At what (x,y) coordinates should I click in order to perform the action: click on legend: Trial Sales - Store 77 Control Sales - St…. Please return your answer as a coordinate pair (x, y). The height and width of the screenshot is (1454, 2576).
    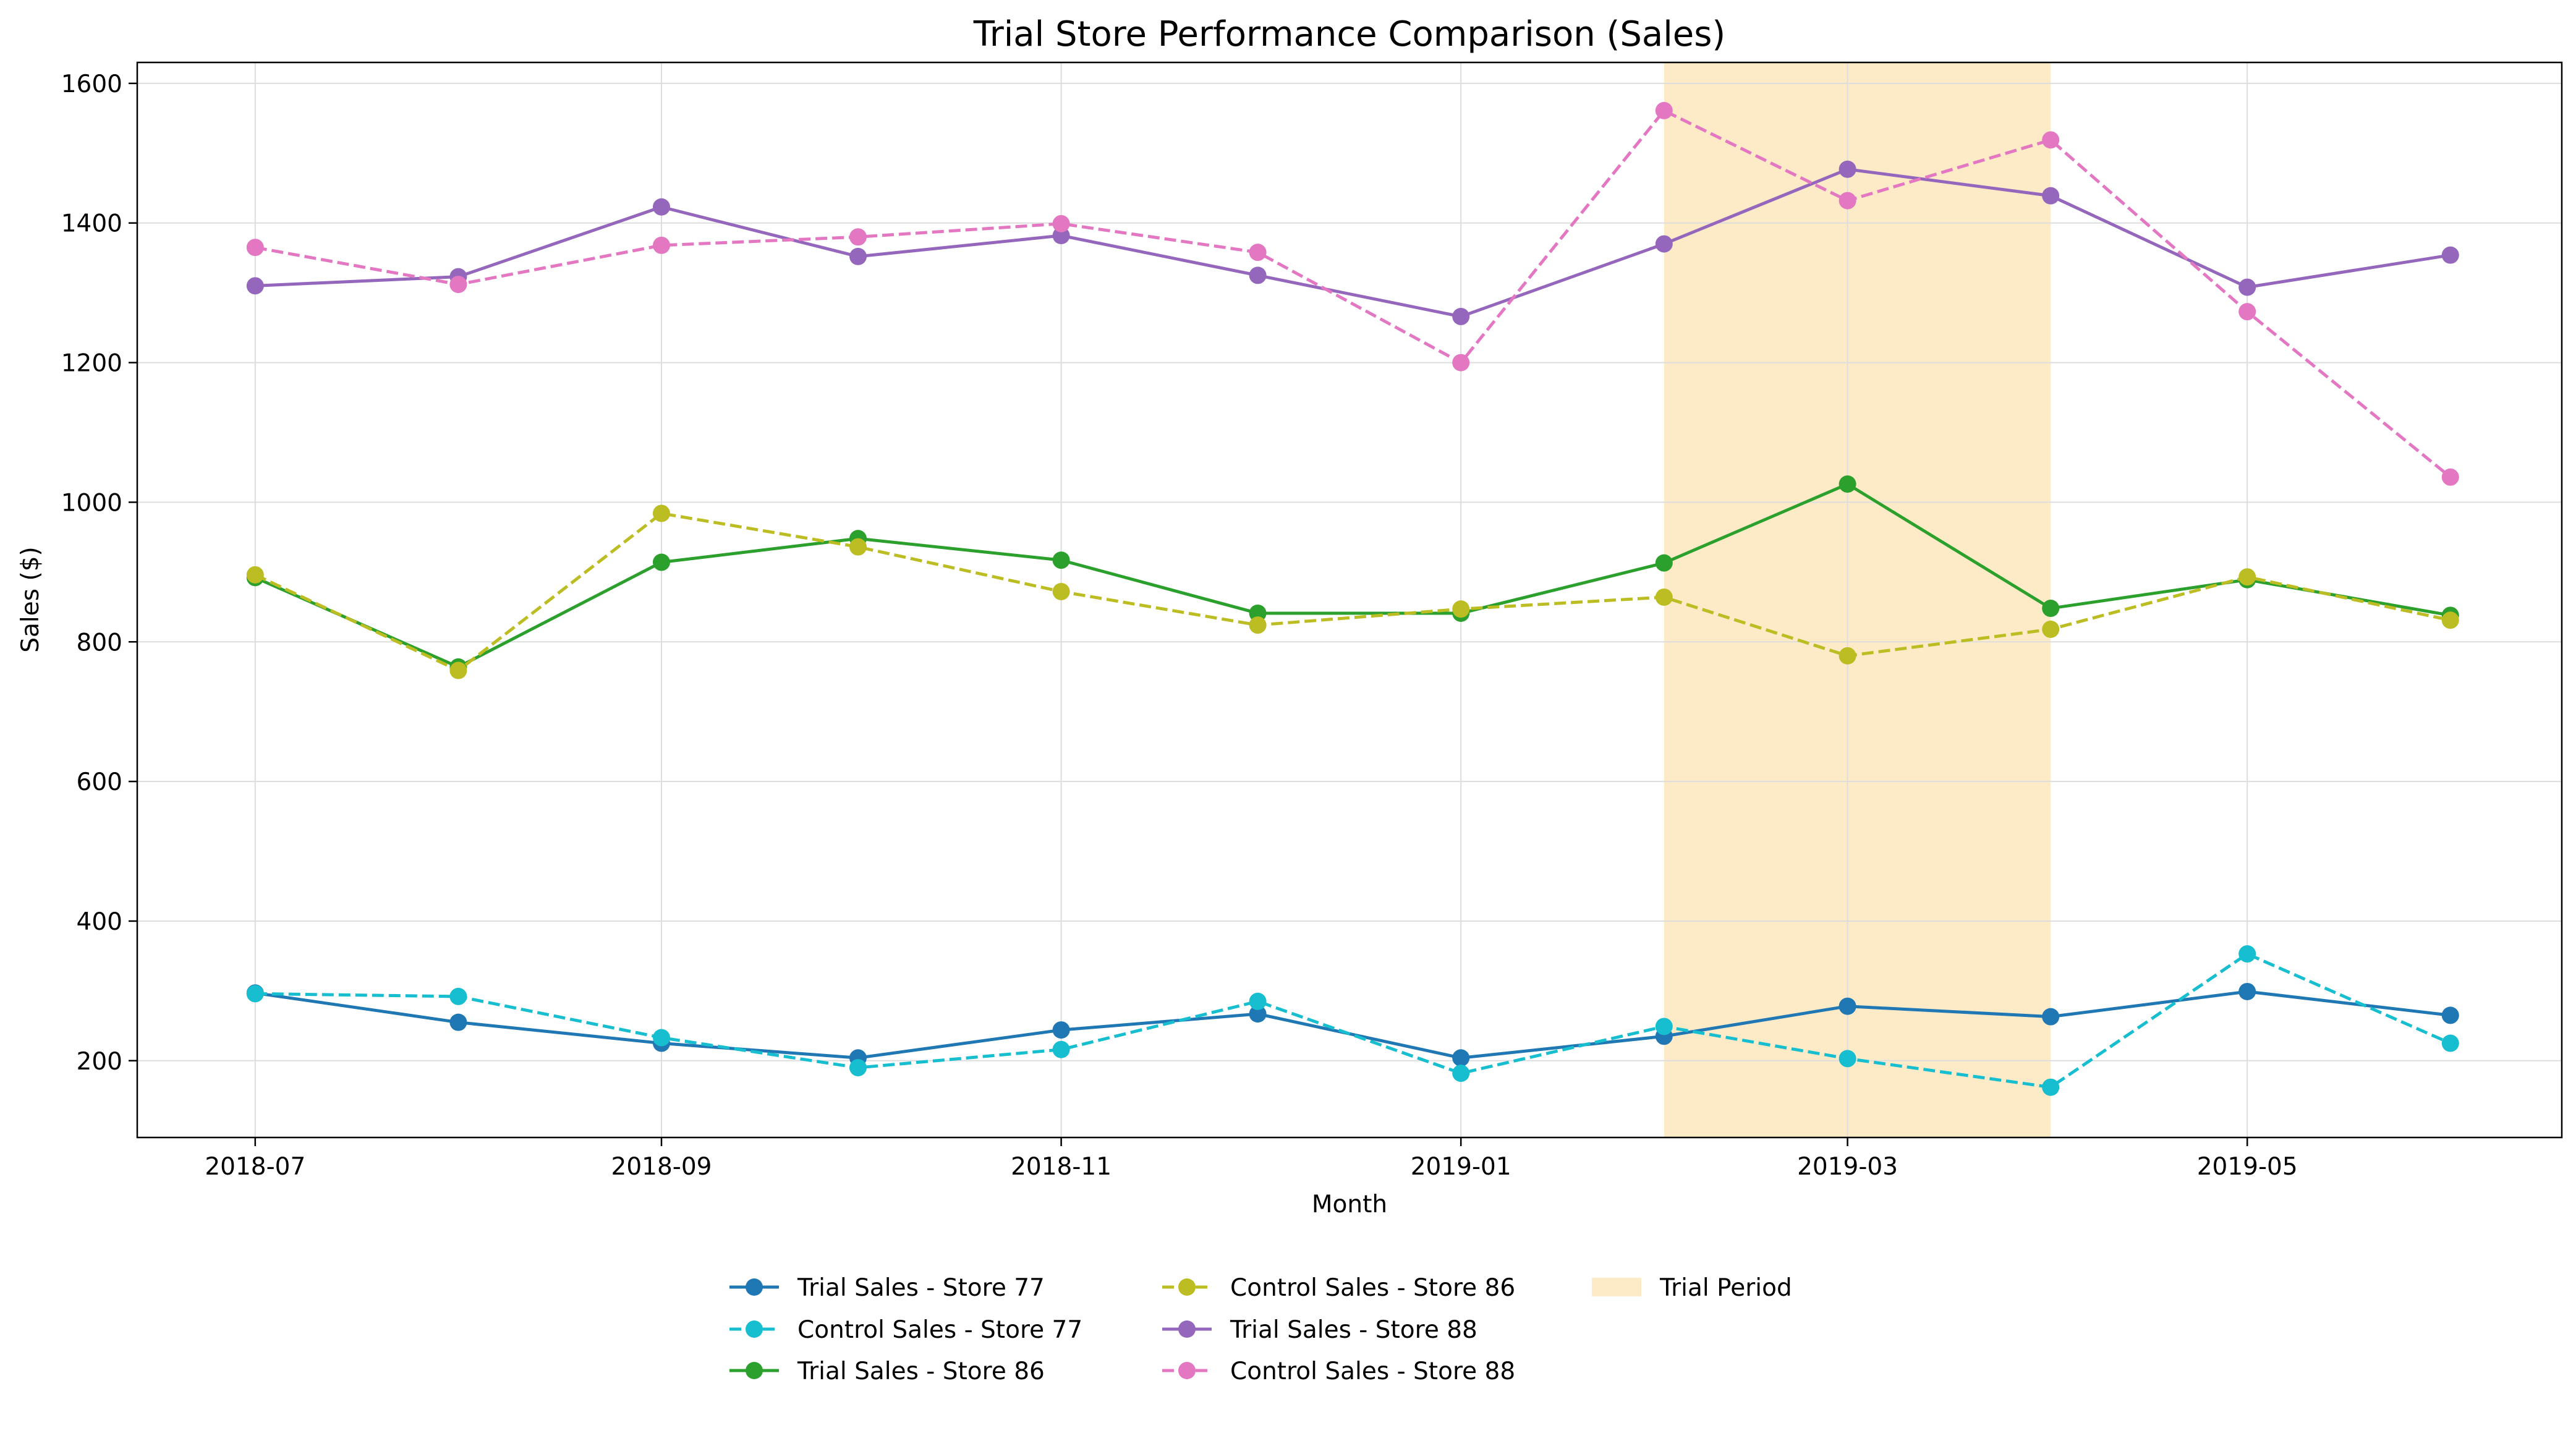
    Looking at the image, I should click on (1354, 1327).